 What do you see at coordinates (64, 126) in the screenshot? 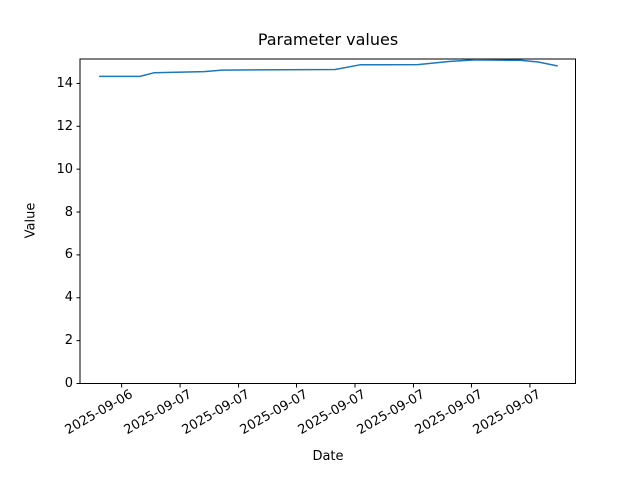
I see `y-tick-label: 12` at bounding box center [64, 126].